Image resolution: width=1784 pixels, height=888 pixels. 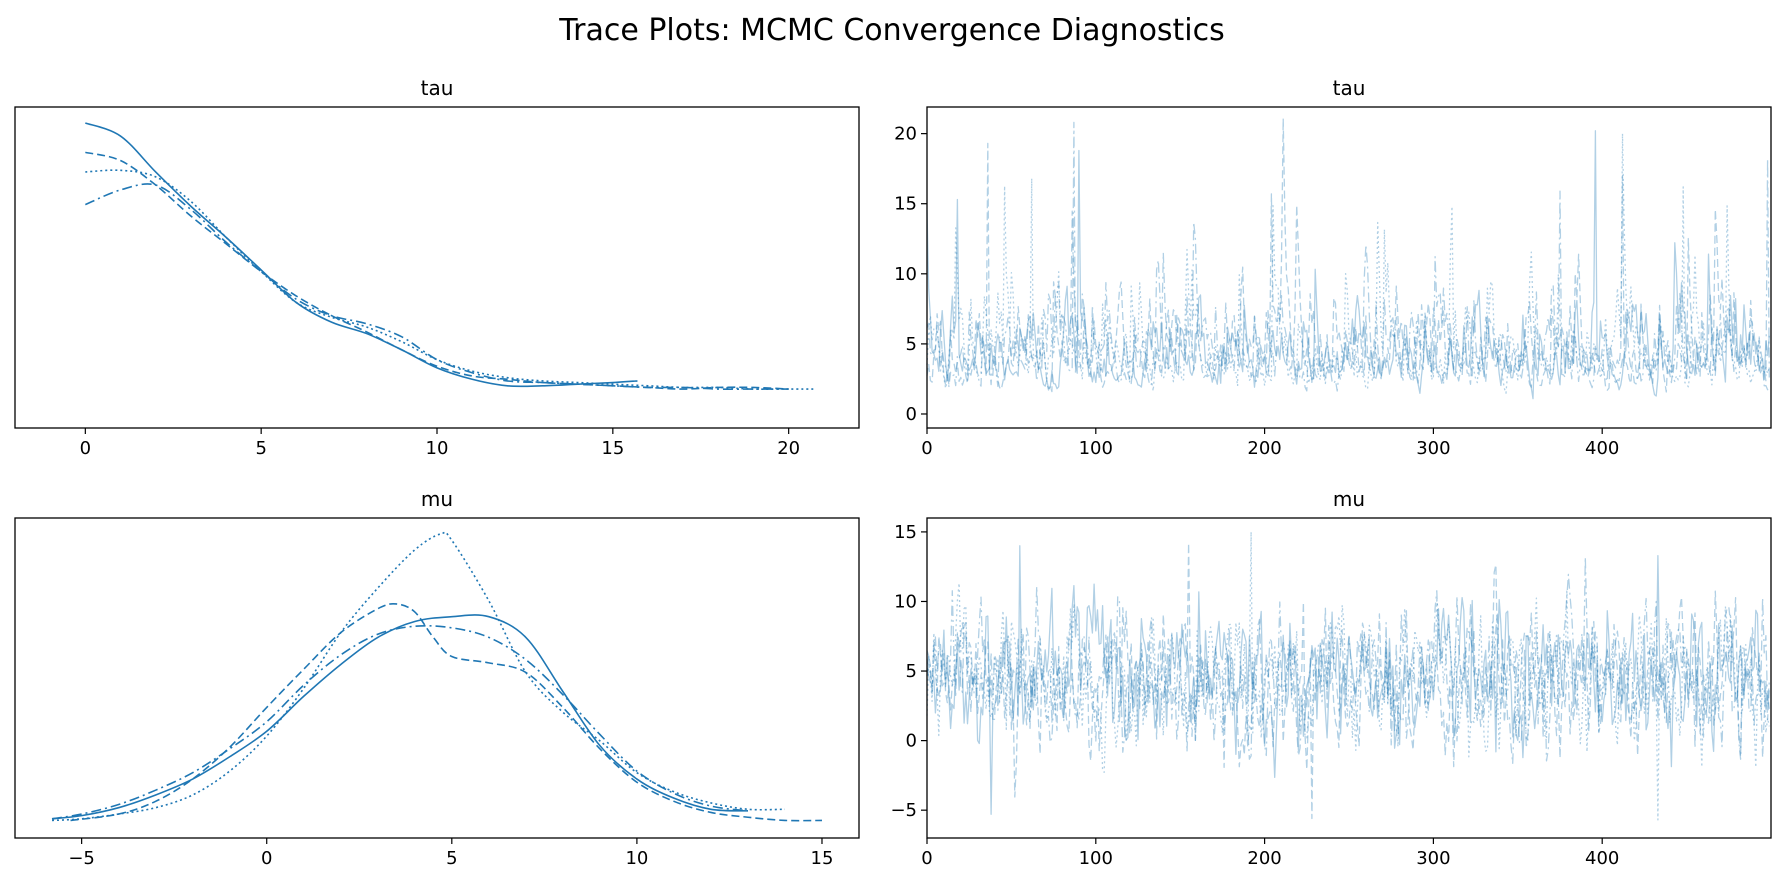 What do you see at coordinates (81, 858) in the screenshot?
I see `x-tick-label: −5` at bounding box center [81, 858].